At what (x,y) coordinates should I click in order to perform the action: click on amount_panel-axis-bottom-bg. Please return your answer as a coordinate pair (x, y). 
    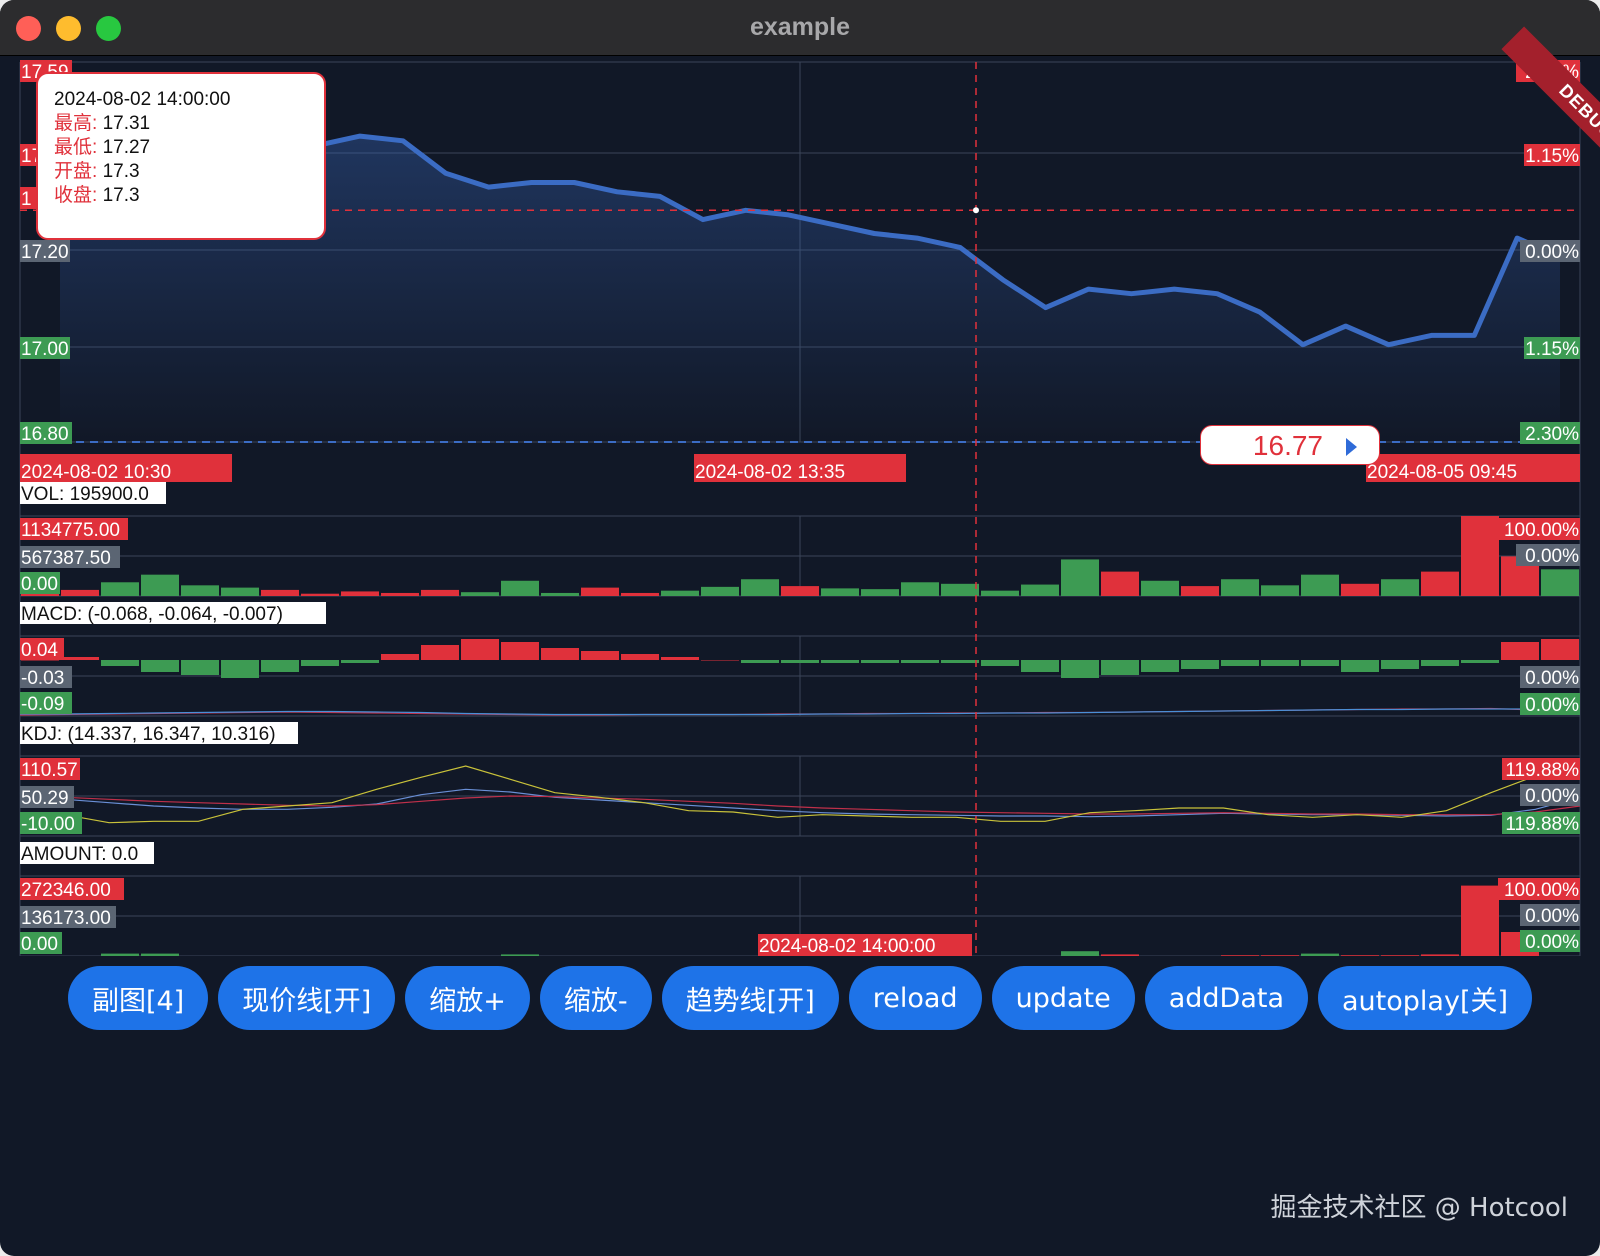
    Looking at the image, I should click on (41, 943).